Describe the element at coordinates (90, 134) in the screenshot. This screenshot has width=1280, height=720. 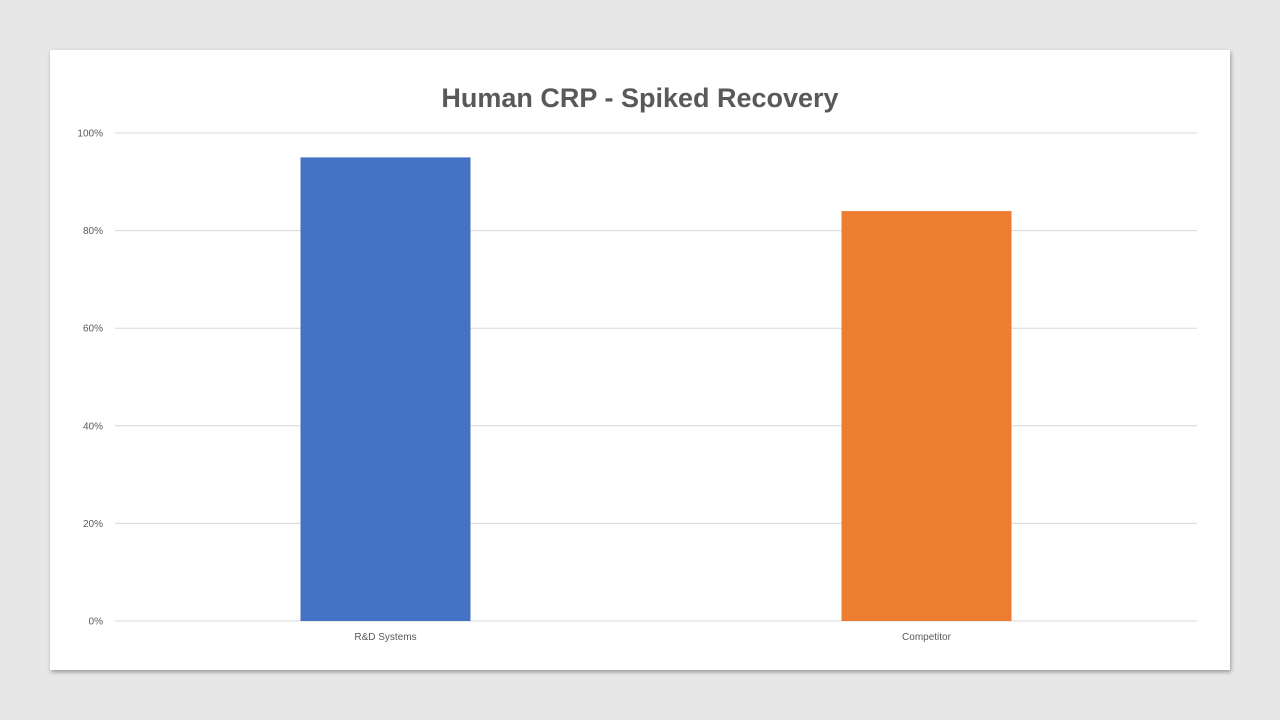
I see `y-tick-label: 100%` at that location.